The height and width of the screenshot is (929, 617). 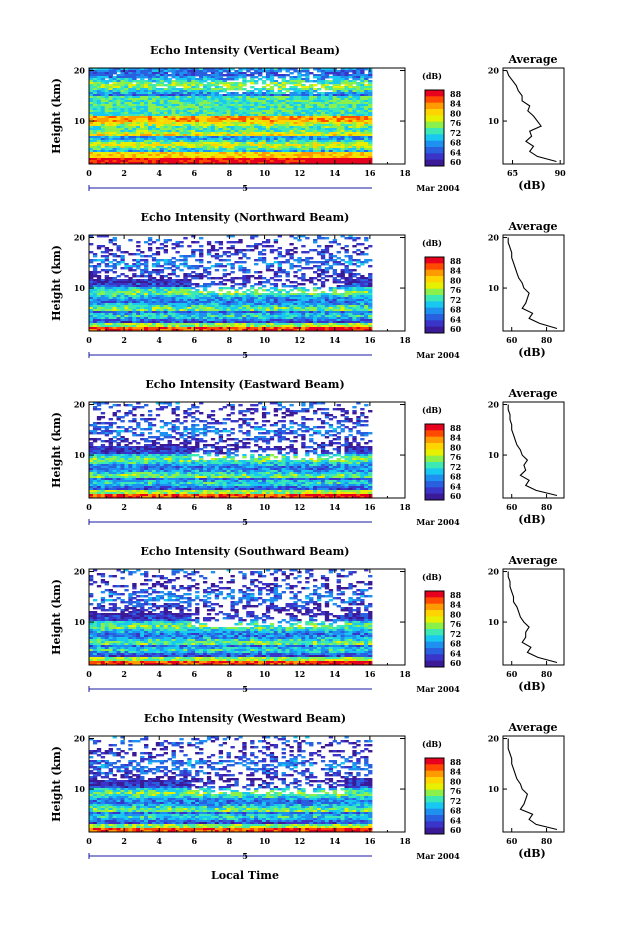 I want to click on colorbar-segment, so click(x=434, y=100).